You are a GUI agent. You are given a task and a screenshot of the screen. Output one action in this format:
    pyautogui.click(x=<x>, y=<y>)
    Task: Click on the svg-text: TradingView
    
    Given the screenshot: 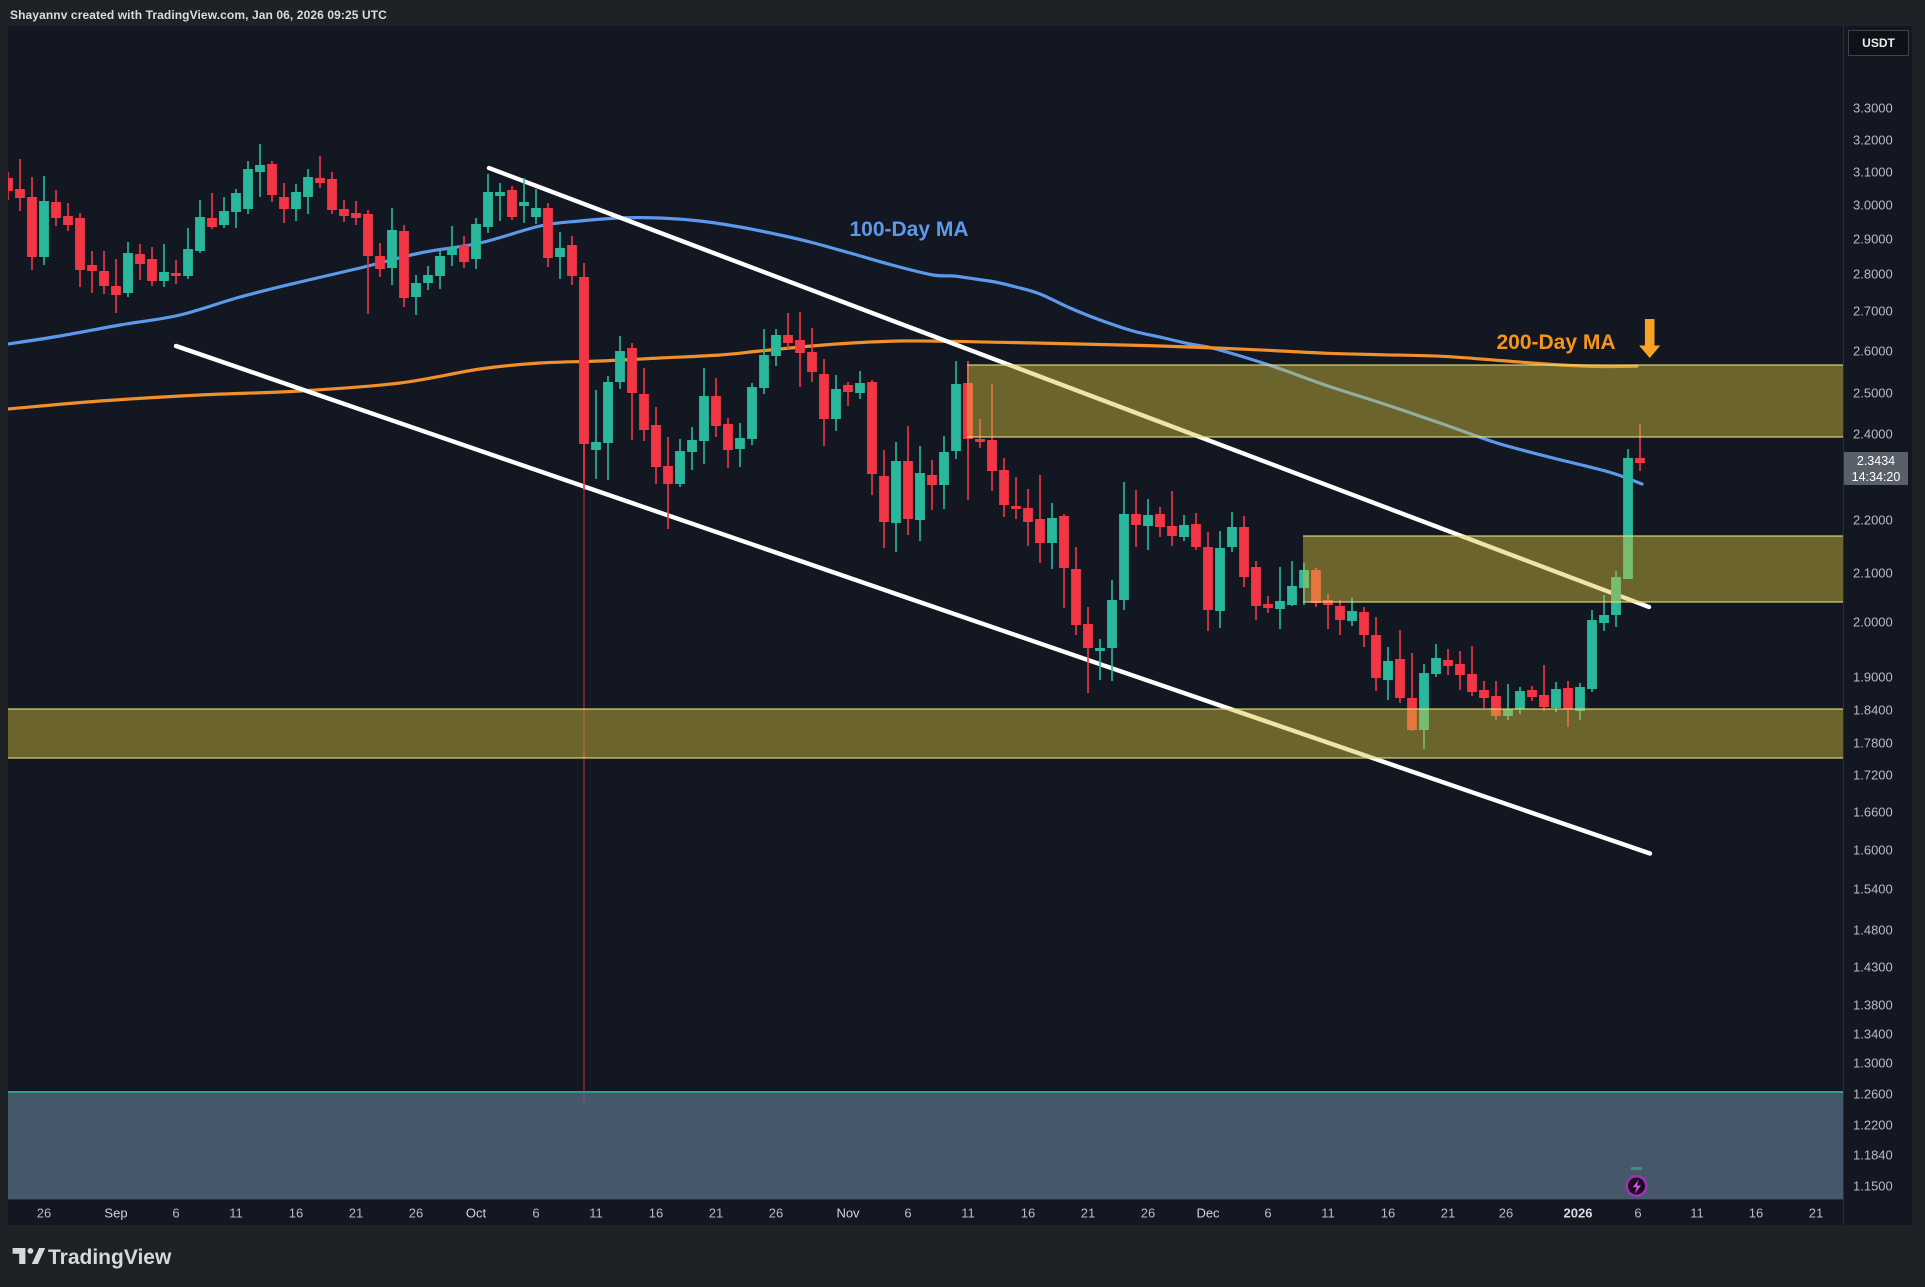 What is the action you would take?
    pyautogui.click(x=110, y=1257)
    